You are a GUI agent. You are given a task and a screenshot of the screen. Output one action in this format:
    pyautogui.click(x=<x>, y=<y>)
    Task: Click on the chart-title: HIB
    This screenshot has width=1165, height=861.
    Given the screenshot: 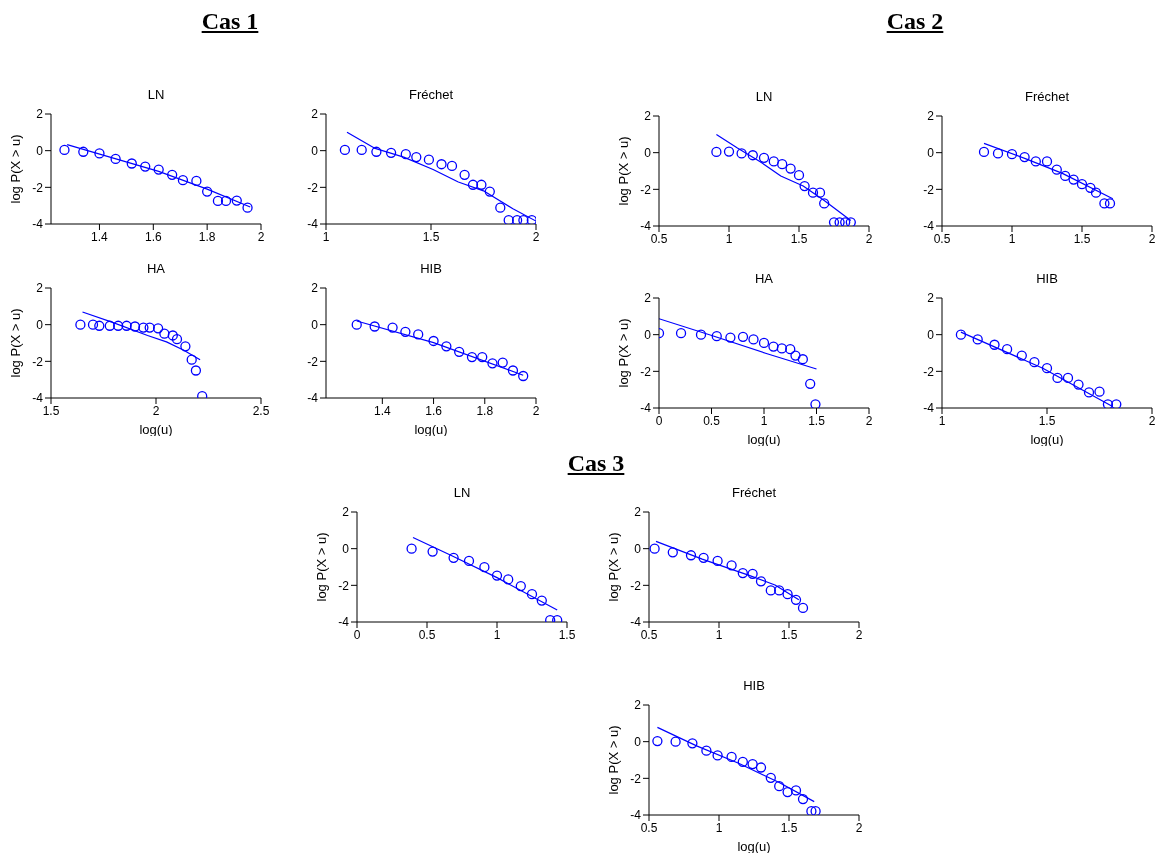 What is the action you would take?
    pyautogui.click(x=1047, y=279)
    